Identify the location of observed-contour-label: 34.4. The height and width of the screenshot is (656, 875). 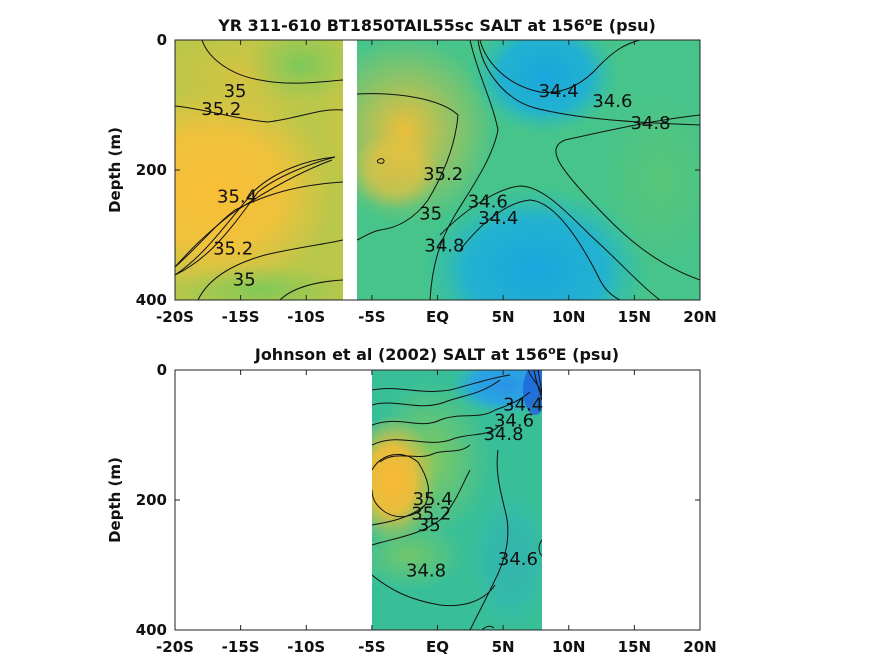
(523, 404).